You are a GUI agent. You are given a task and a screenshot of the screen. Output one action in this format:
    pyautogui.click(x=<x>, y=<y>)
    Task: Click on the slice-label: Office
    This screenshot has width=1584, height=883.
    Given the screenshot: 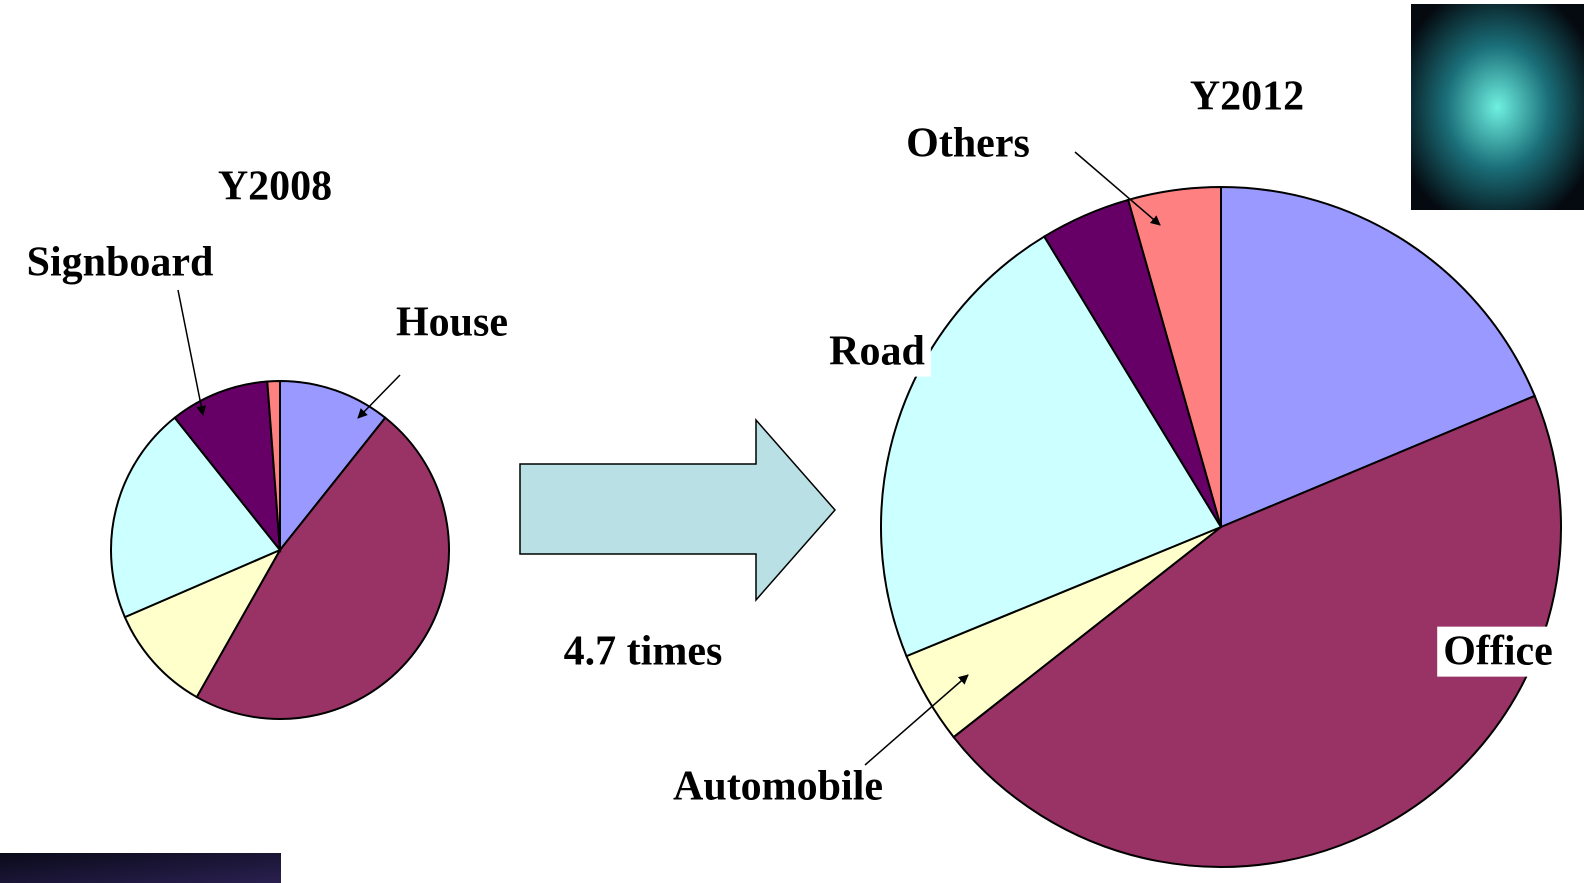 What is the action you would take?
    pyautogui.click(x=1498, y=652)
    